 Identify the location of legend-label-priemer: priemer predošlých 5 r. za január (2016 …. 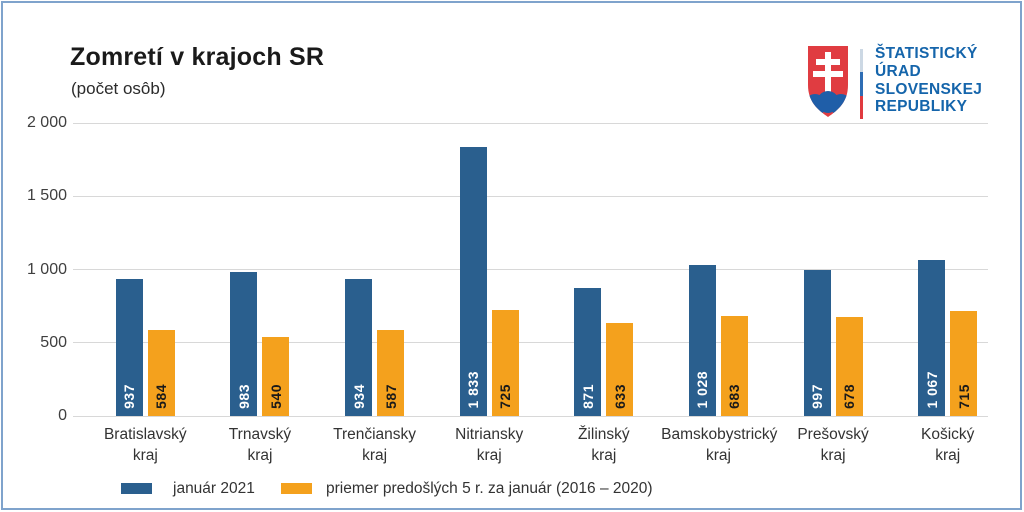
(489, 488).